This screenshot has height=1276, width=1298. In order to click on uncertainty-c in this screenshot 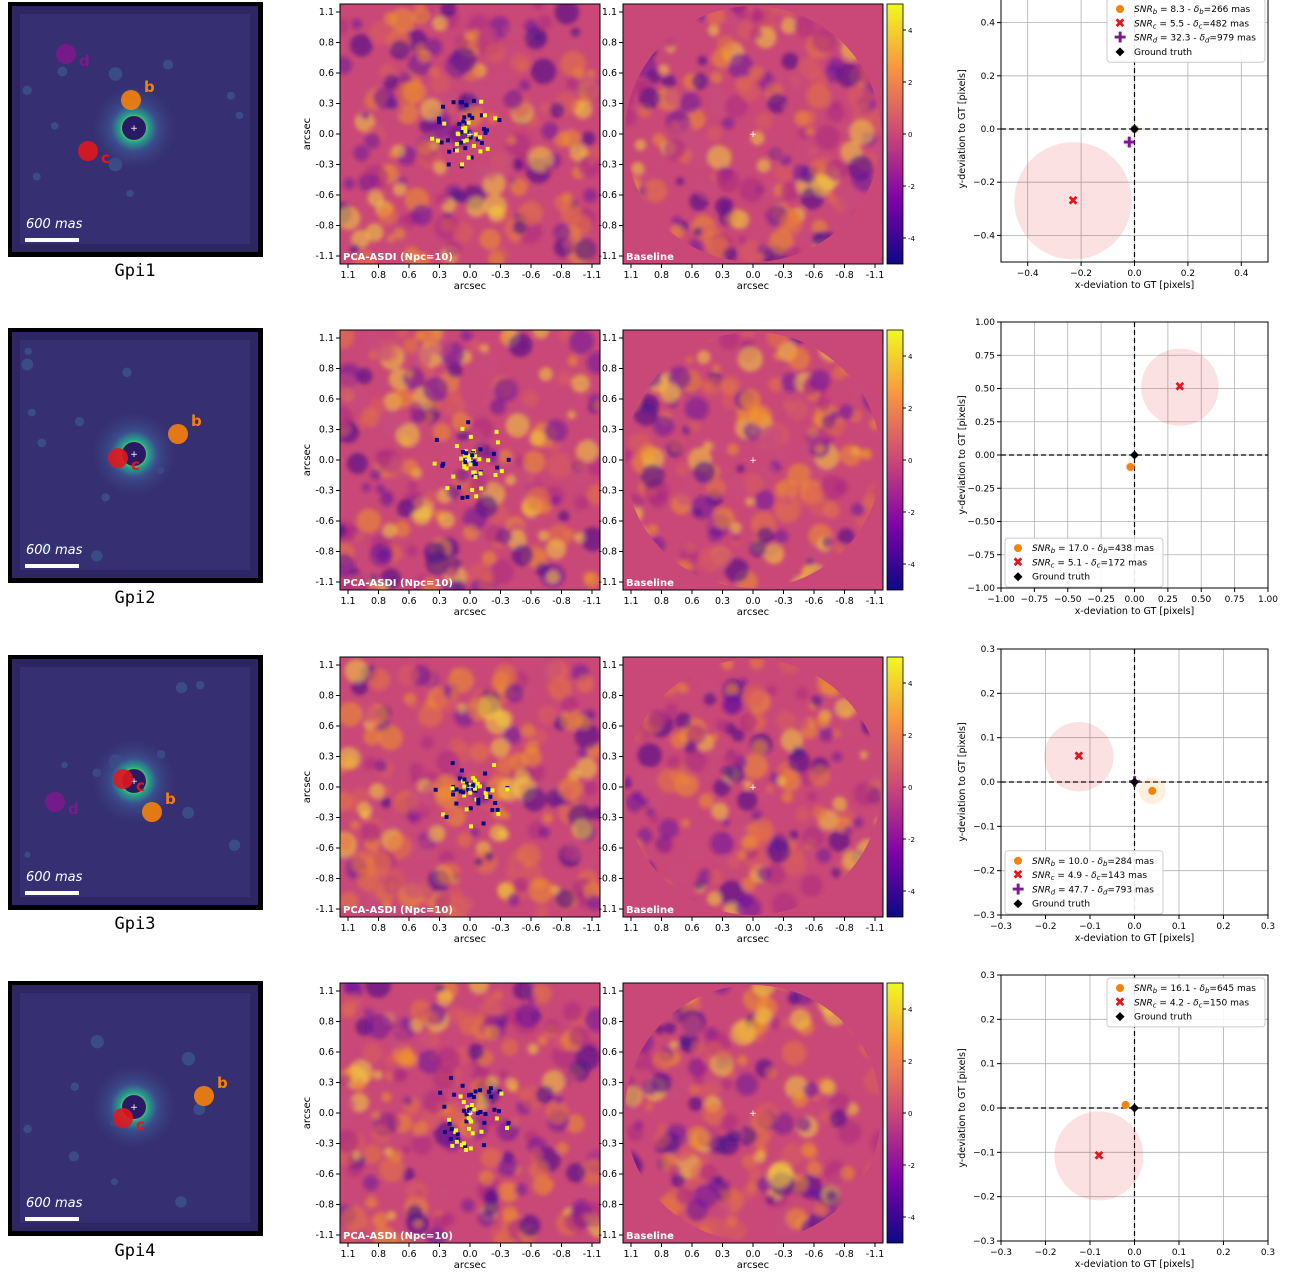, I will do `click(1073, 201)`.